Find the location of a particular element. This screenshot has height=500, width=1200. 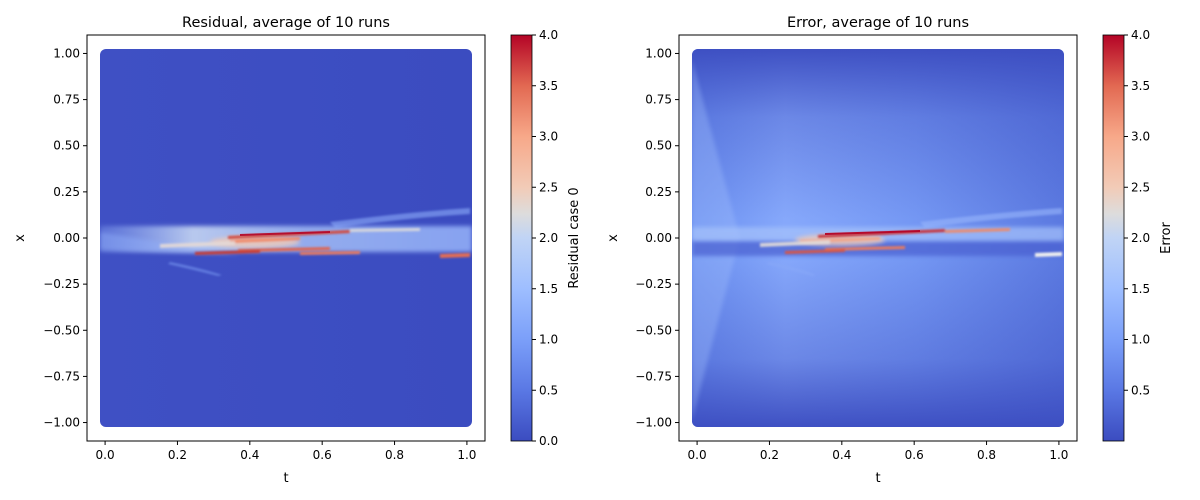

residual-y-tick-label: 0.75 is located at coordinates (66, 100).